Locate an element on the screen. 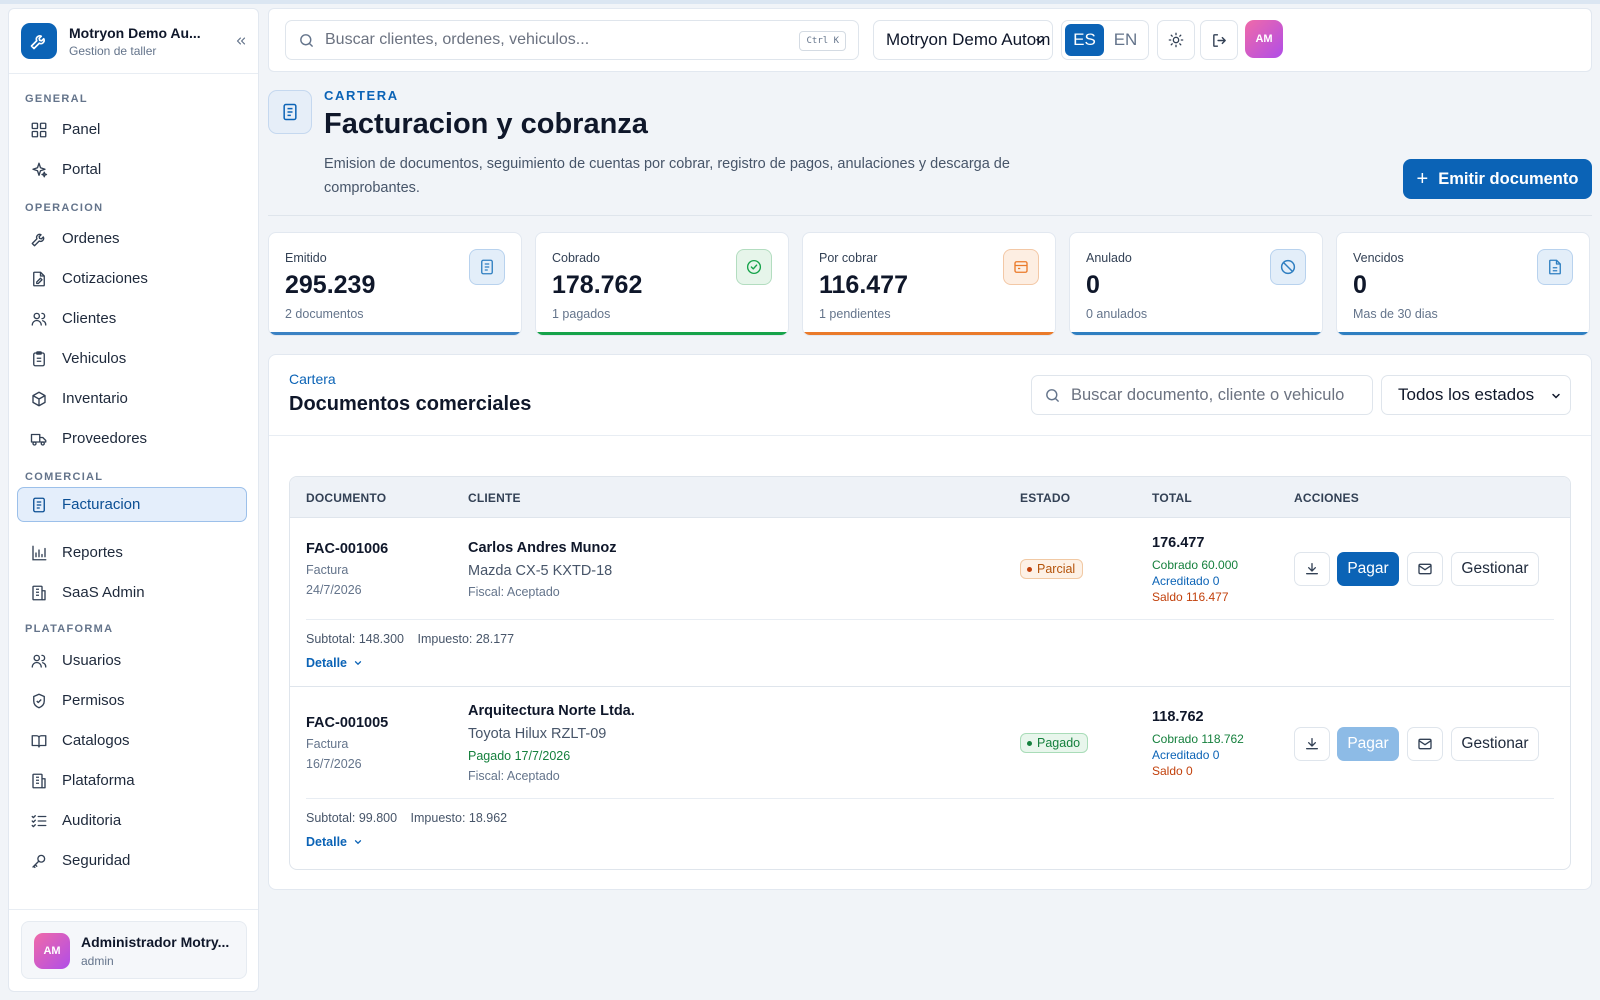 The image size is (1600, 1000). sidebar-item-proveedores: Proveedores is located at coordinates (132, 438).